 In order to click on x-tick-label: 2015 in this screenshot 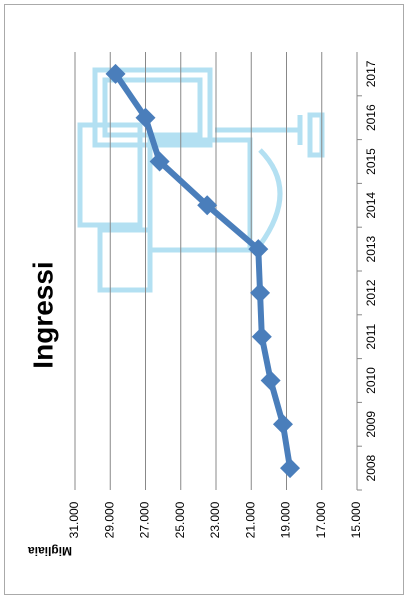, I will do `click(371, 161)`.